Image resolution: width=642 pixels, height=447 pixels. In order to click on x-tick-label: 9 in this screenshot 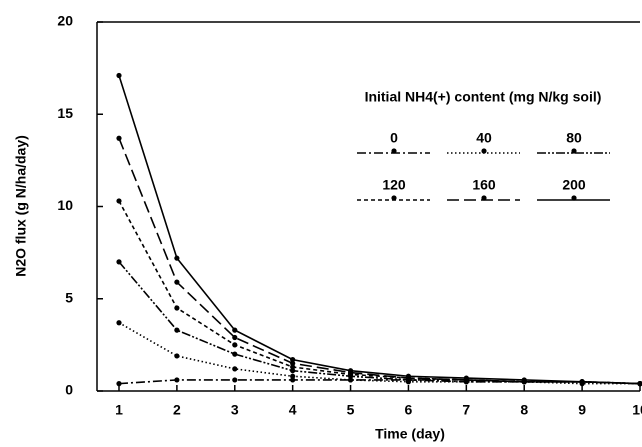, I will do `click(582, 410)`.